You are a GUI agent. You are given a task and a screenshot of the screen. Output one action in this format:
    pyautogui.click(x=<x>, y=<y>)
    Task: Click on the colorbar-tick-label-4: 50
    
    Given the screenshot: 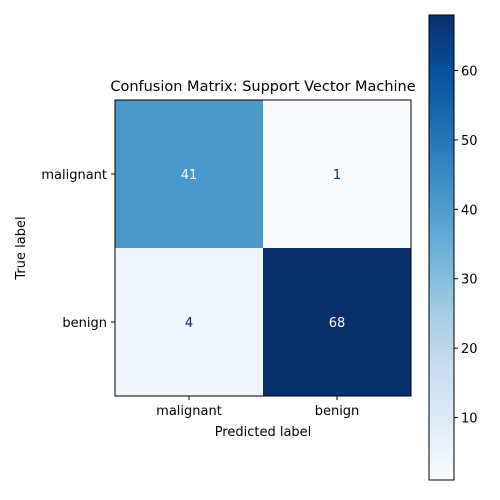 What is the action you would take?
    pyautogui.click(x=469, y=141)
    